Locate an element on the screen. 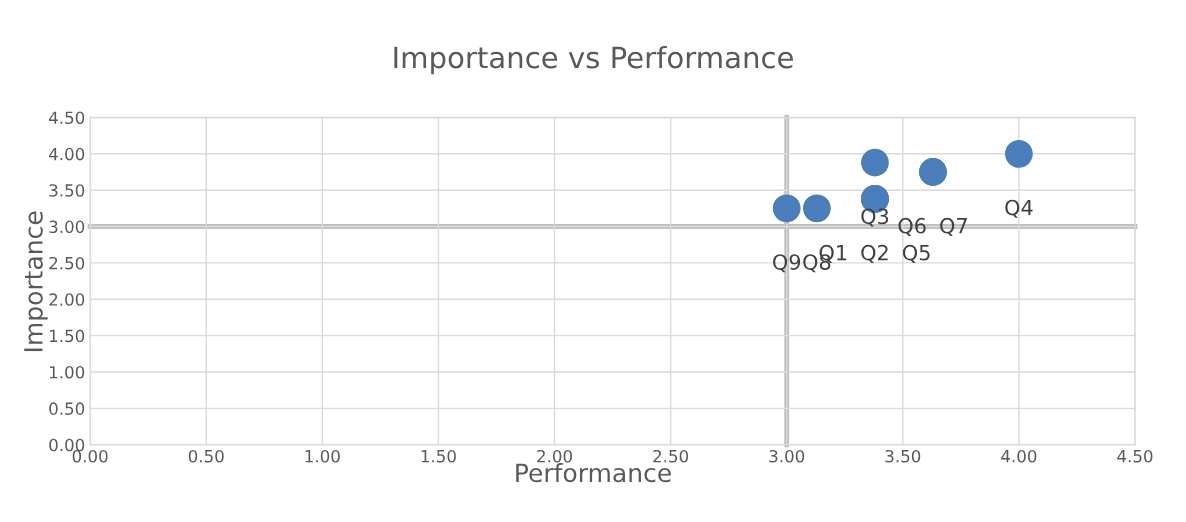 Image resolution: width=1186 pixels, height=522 pixels. y-tick-label: 1.00 is located at coordinates (67, 372).